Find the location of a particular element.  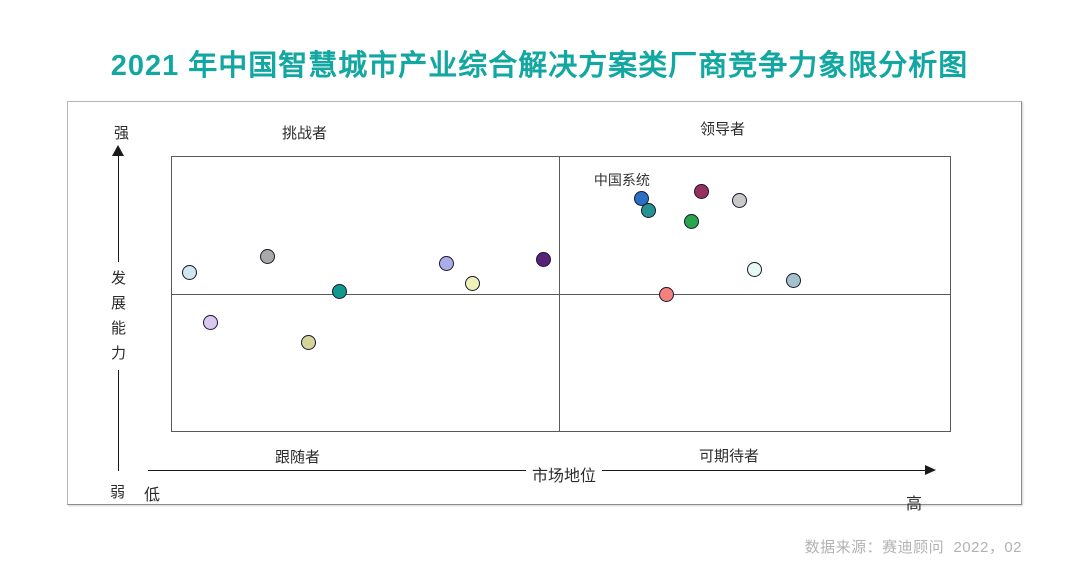

y-axis-min-label: 弱 is located at coordinates (118, 492).